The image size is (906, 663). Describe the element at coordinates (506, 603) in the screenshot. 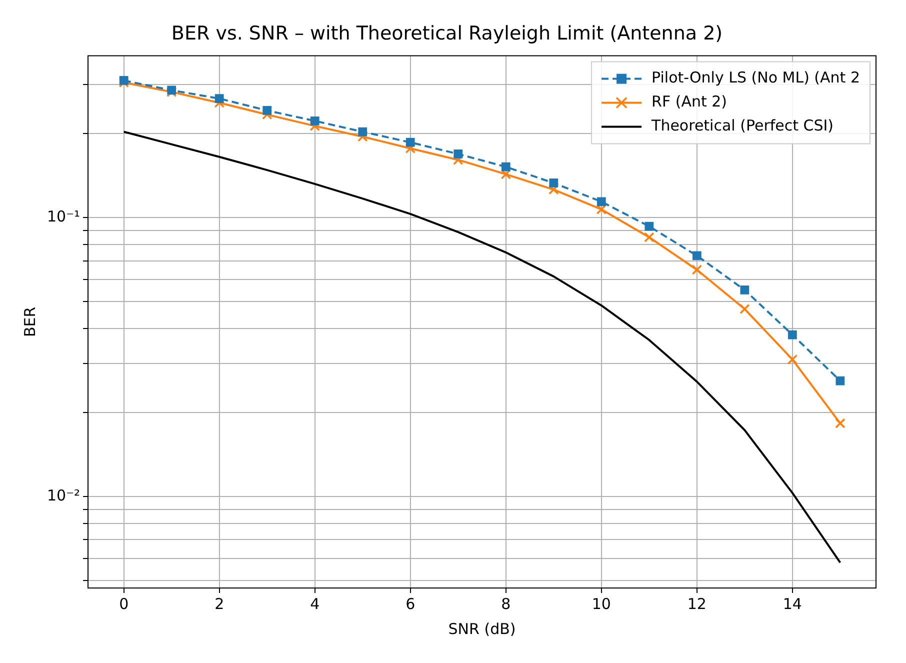

I see `x-tick-label: 8` at that location.